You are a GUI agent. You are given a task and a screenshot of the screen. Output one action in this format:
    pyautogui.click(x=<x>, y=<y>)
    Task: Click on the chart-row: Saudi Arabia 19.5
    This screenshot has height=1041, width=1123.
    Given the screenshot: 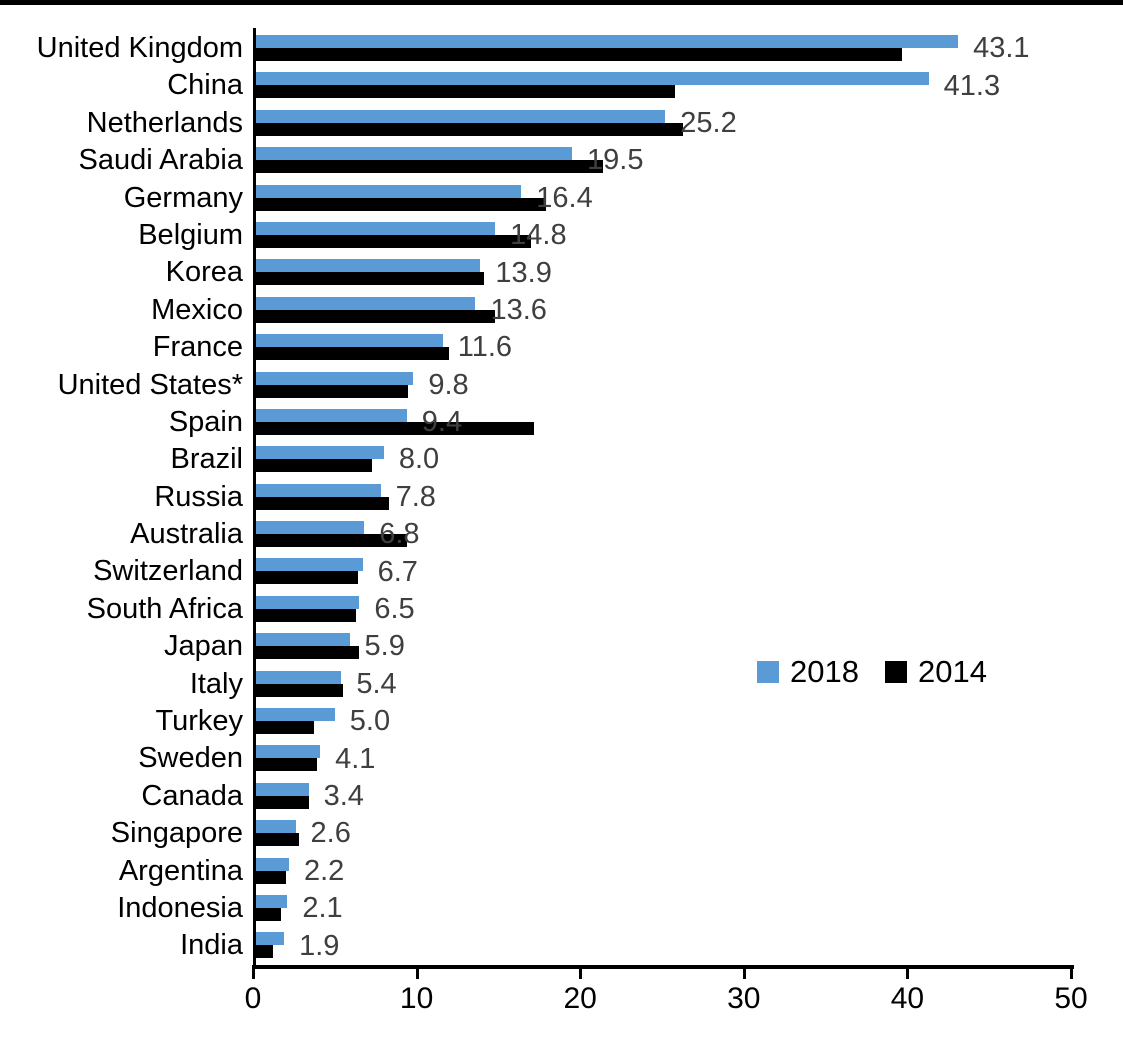 What is the action you would take?
    pyautogui.click(x=535, y=160)
    